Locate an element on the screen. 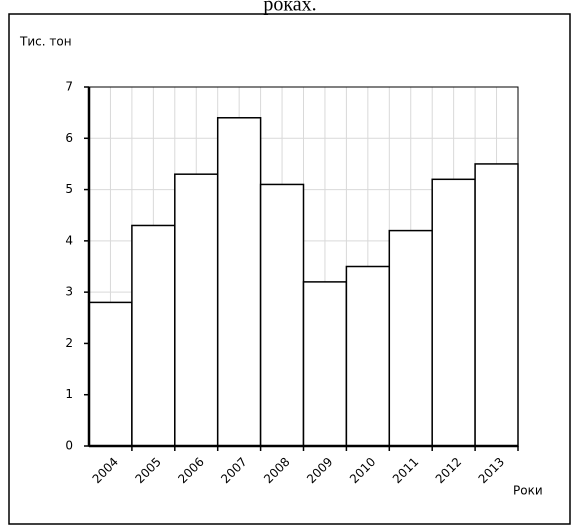 The height and width of the screenshot is (525, 572). chart-title: роках. is located at coordinates (289, 8).